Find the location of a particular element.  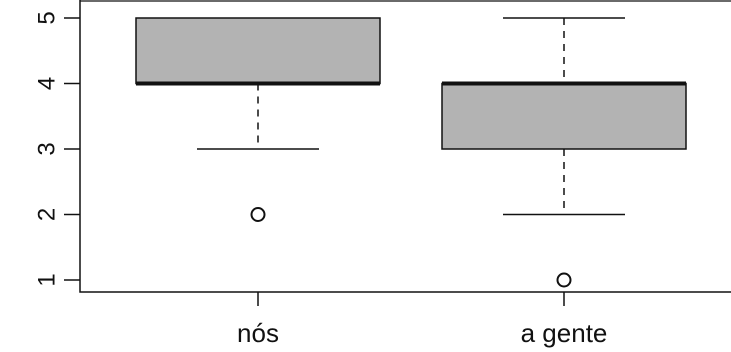

y-tick-label: 1 is located at coordinates (46, 279).